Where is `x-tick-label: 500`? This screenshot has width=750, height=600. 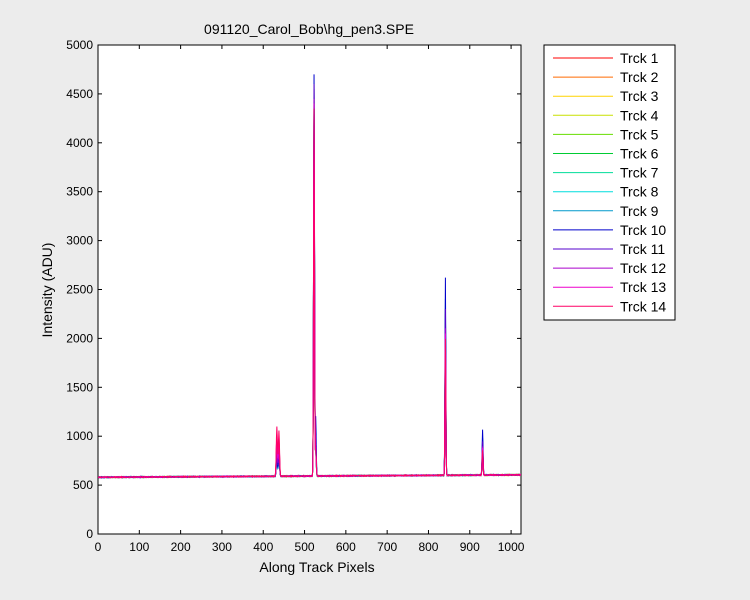
x-tick-label: 500 is located at coordinates (305, 547).